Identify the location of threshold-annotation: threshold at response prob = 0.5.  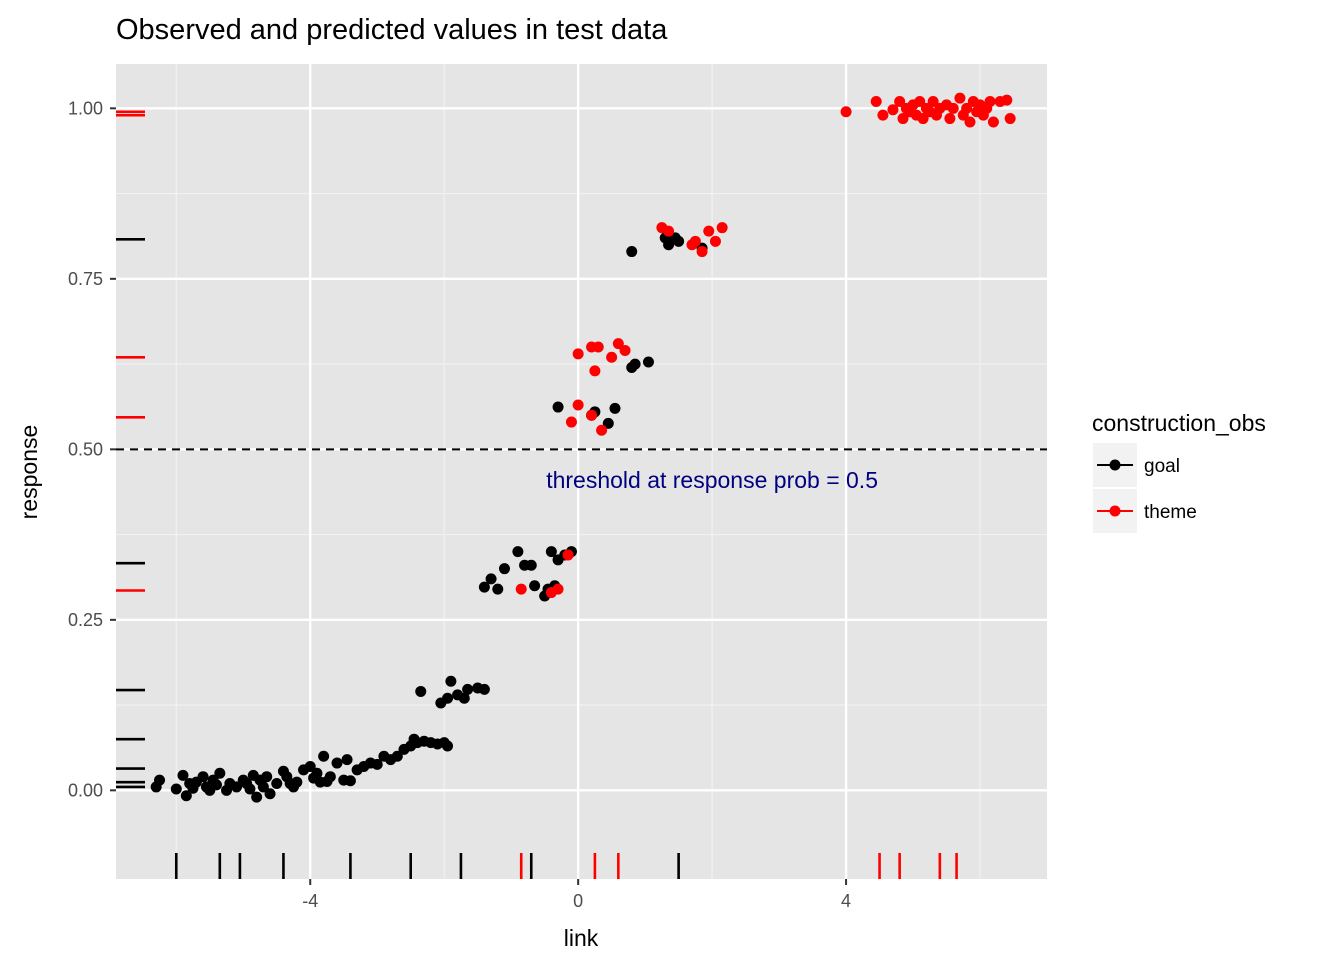
(712, 480).